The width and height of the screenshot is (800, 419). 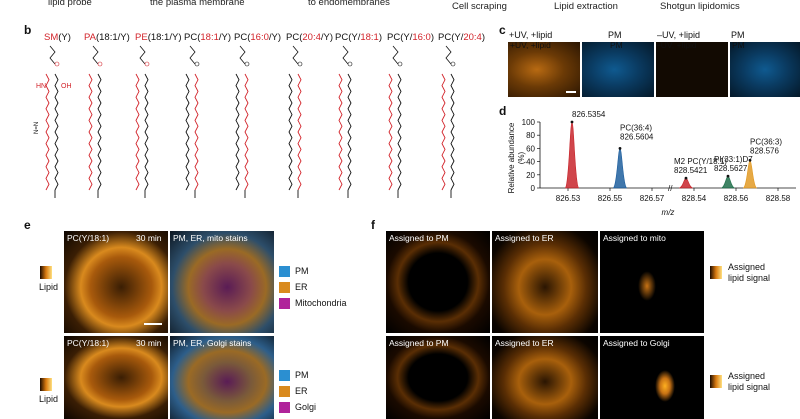 I want to click on f-row2-er-caption: Assigned to ER, so click(x=524, y=343).